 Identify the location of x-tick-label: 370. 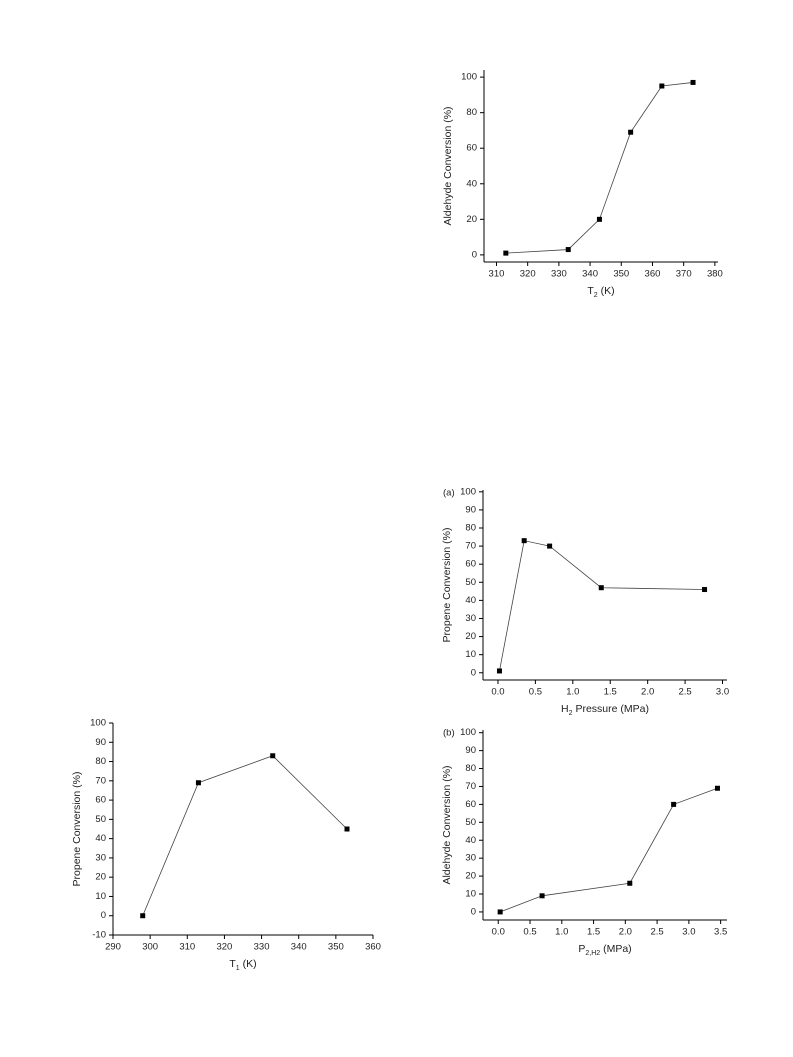
(684, 274).